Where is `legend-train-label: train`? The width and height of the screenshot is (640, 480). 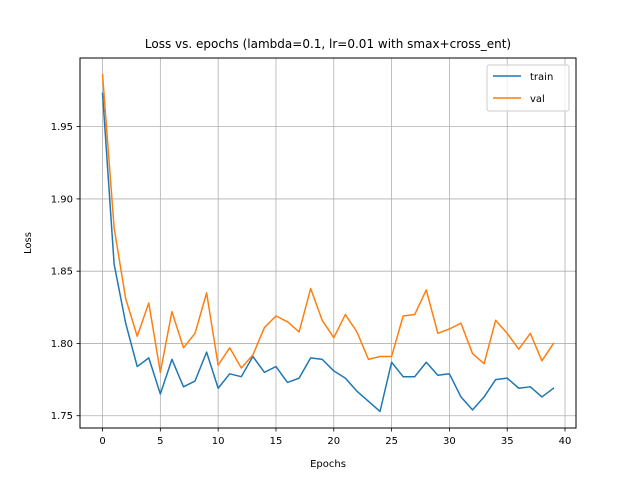 legend-train-label: train is located at coordinates (541, 77).